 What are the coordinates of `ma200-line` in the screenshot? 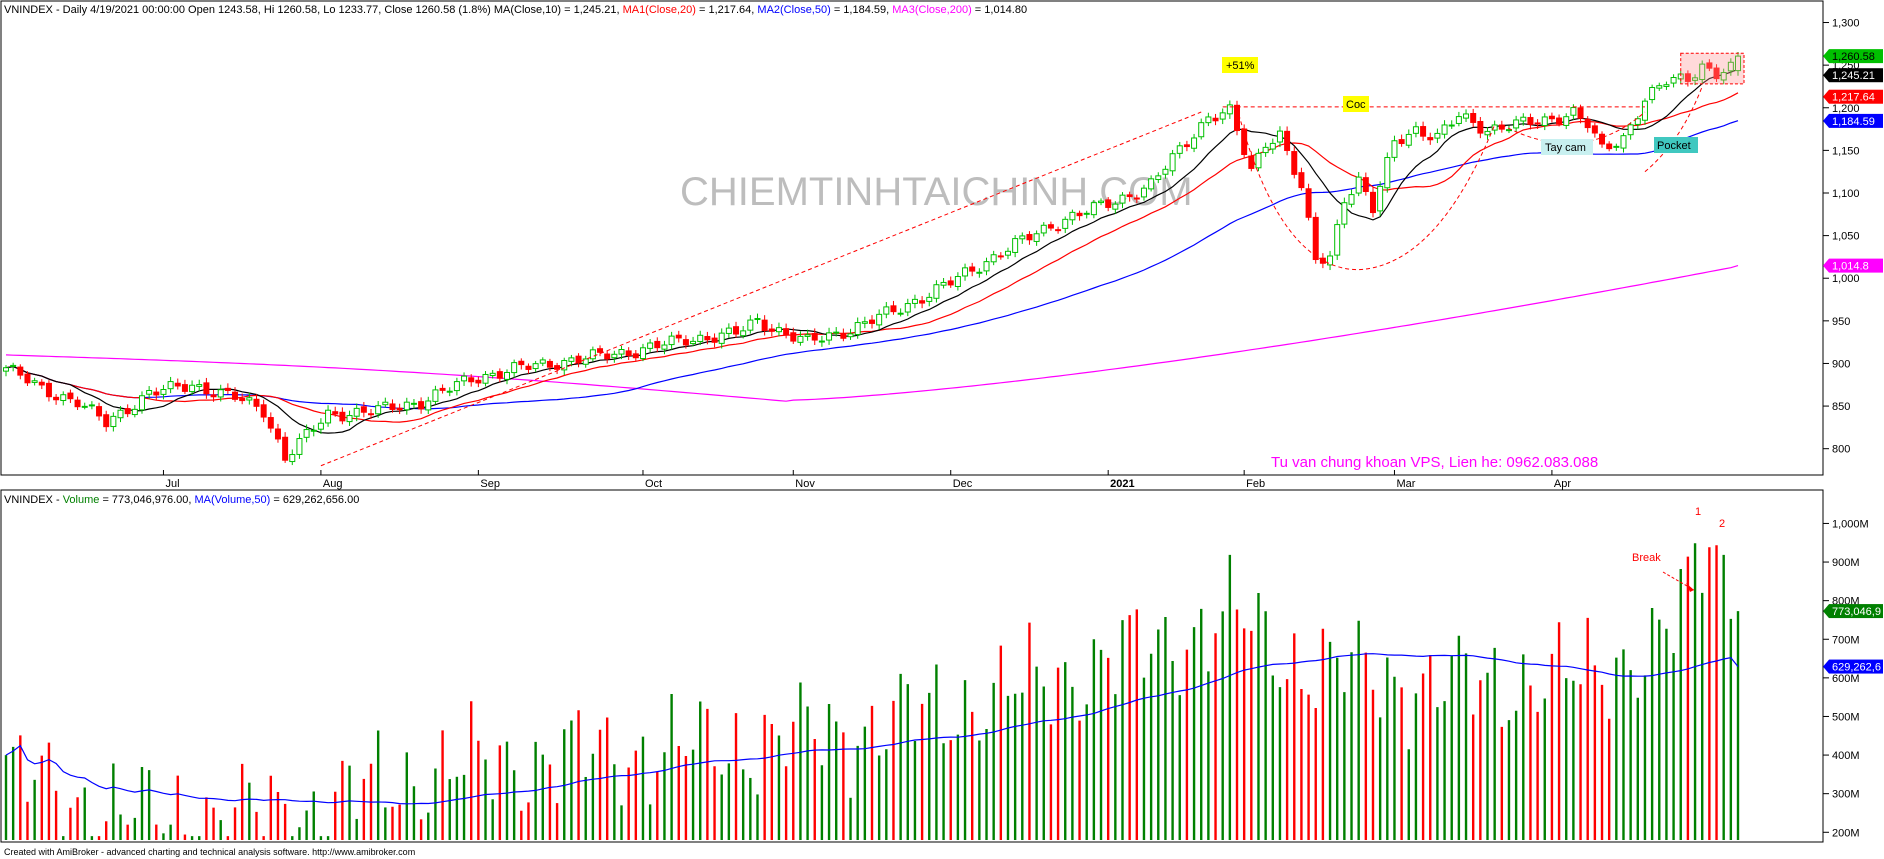 It's located at (872, 333).